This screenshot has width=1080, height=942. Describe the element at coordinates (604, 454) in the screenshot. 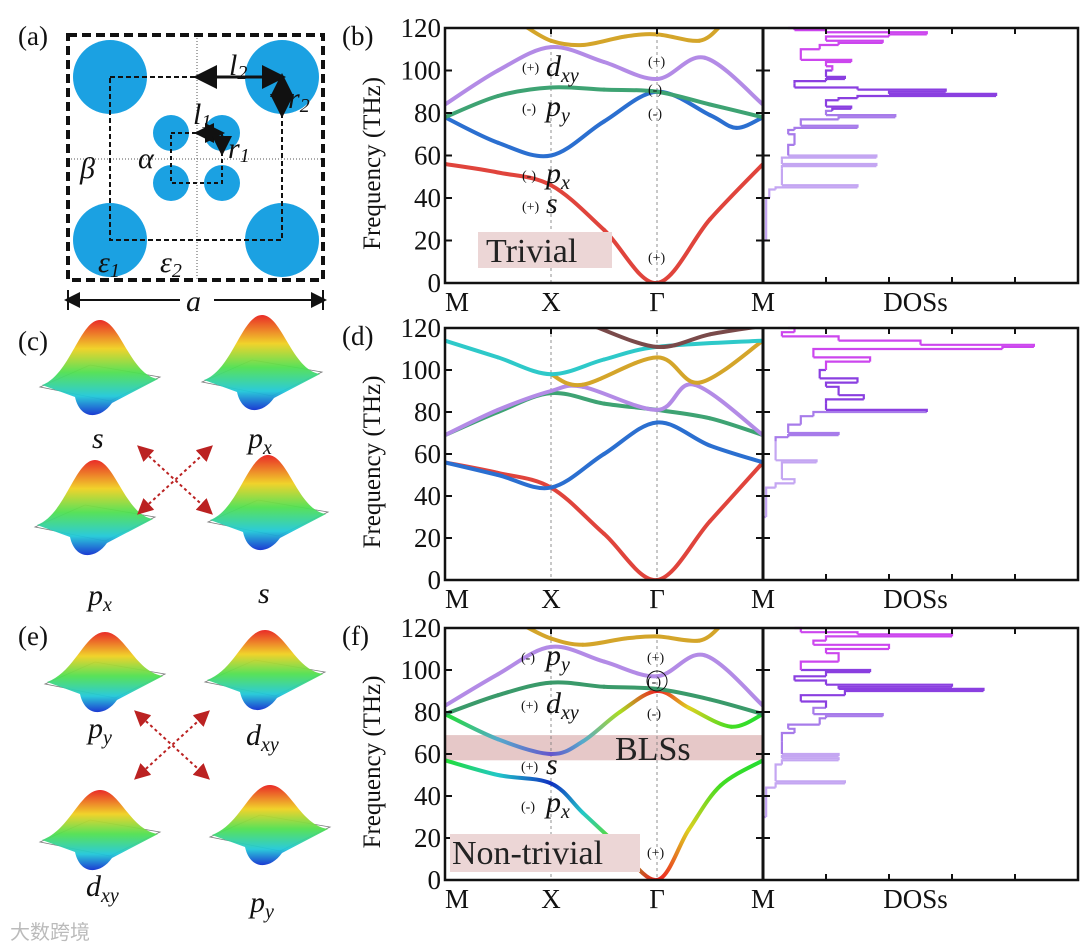

I see `plot-area` at that location.